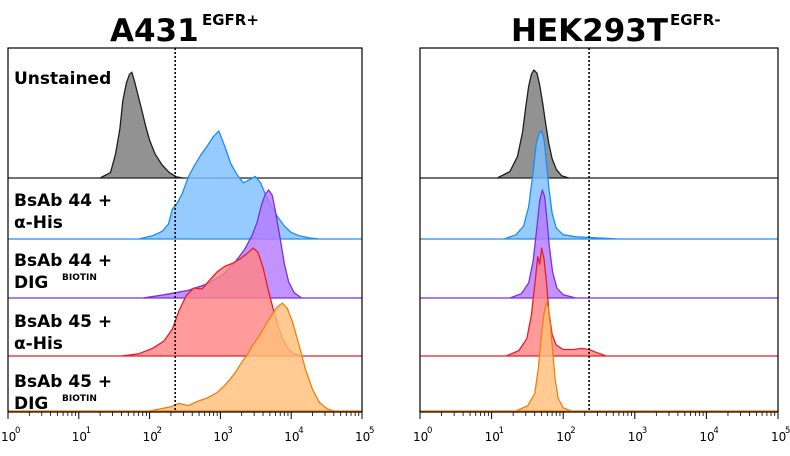 Image resolution: width=790 pixels, height=456 pixels. Describe the element at coordinates (62, 79) in the screenshot. I see `row-label: Unstained` at that location.